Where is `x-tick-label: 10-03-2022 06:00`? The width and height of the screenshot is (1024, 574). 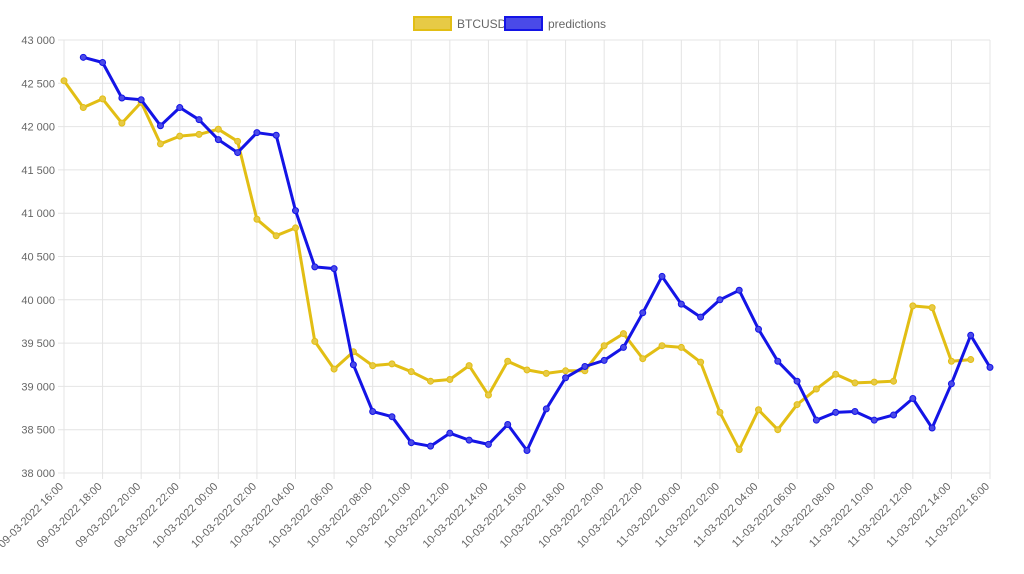
x-tick-label: 10-03-2022 06:00 is located at coordinates (301, 516).